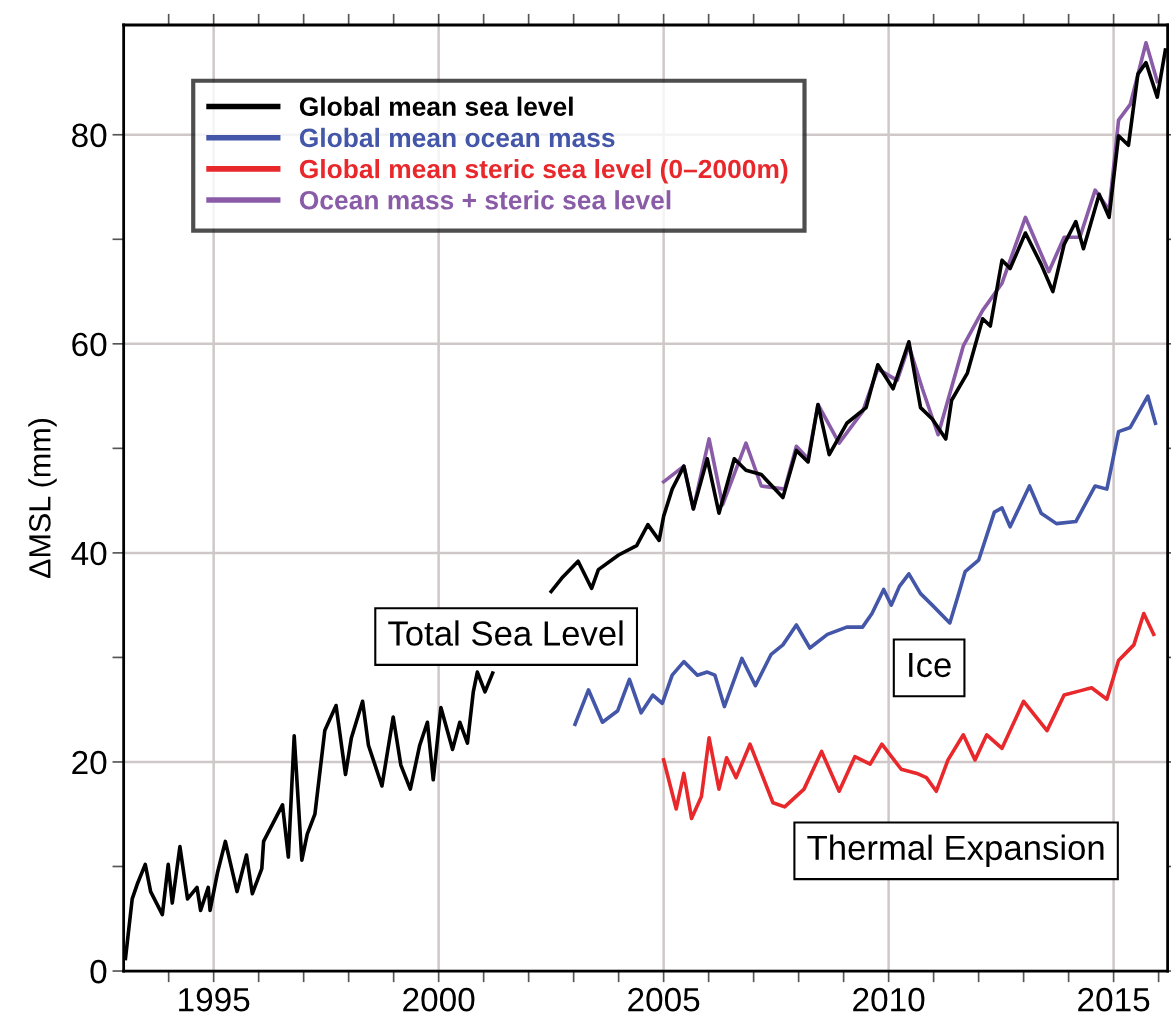 This screenshot has width=1171, height=1033. Describe the element at coordinates (89, 344) in the screenshot. I see `y-tick-label: 60` at that location.